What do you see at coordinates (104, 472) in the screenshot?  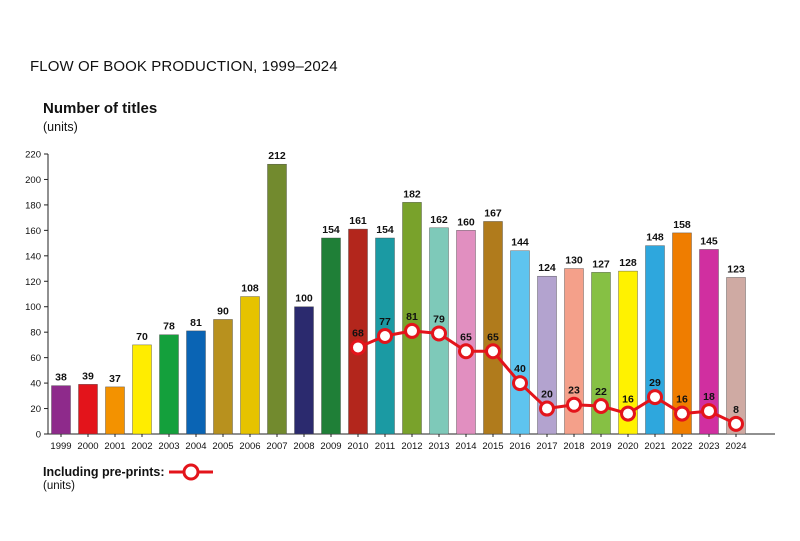 I see `legend-label: Including pre-prints:` at bounding box center [104, 472].